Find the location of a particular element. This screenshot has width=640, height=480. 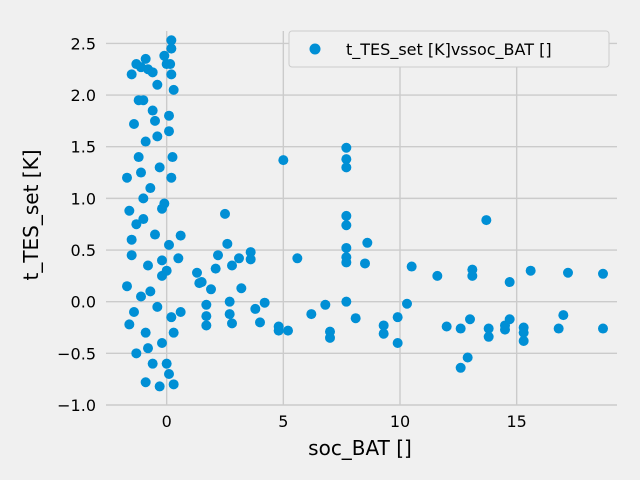

x-tick-label: 15 is located at coordinates (516, 421).